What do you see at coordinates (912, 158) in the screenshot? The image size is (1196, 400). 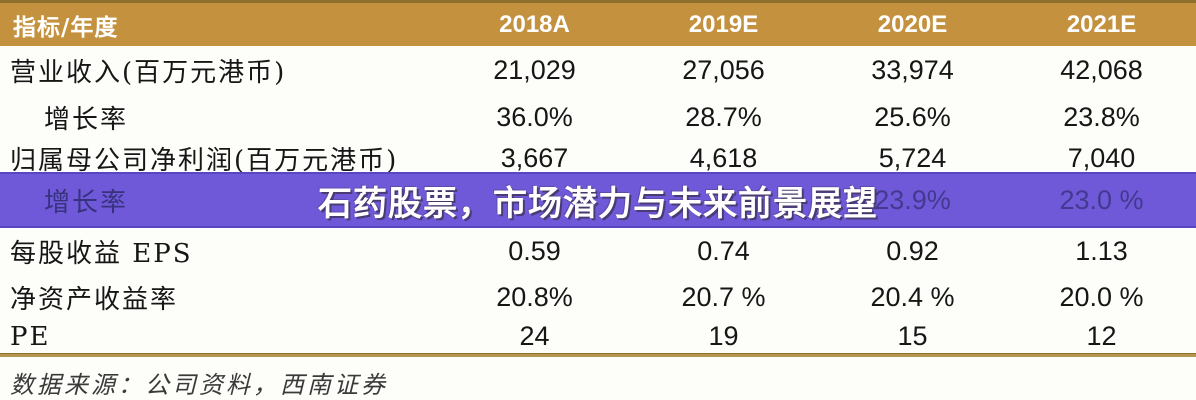 I see `cell-value: 5,724` at bounding box center [912, 158].